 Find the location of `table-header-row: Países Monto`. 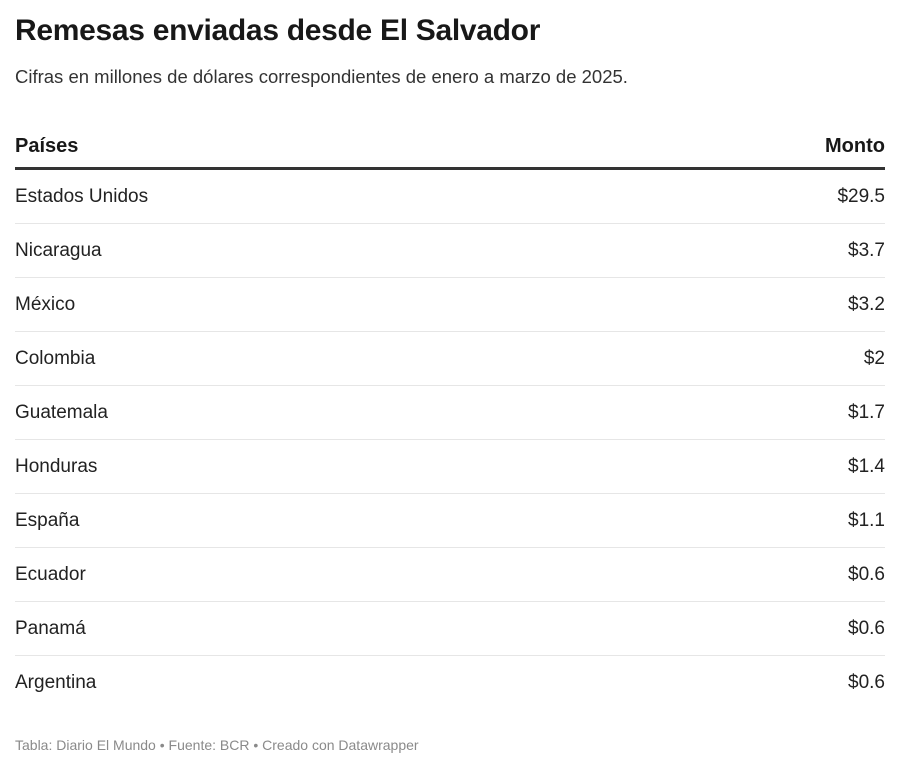

table-header-row: Países Monto is located at coordinates (450, 148).